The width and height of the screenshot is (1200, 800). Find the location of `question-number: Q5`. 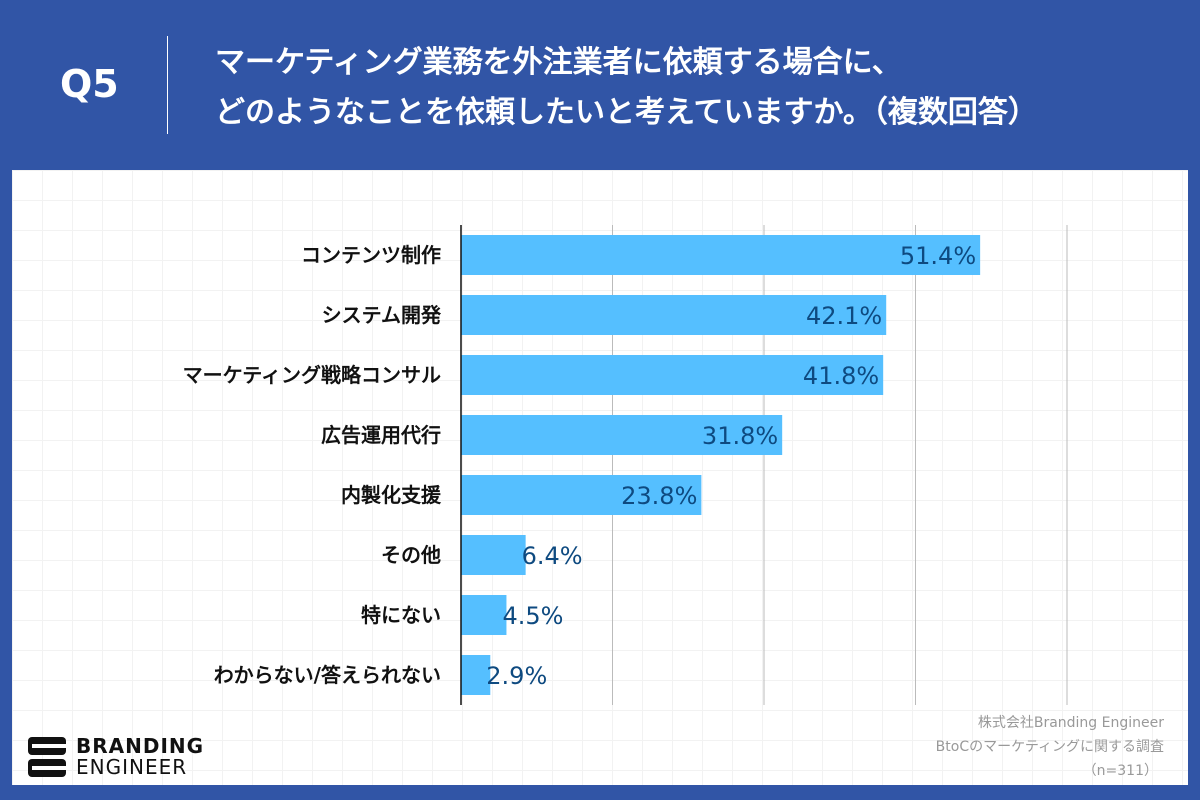

question-number: Q5 is located at coordinates (89, 84).